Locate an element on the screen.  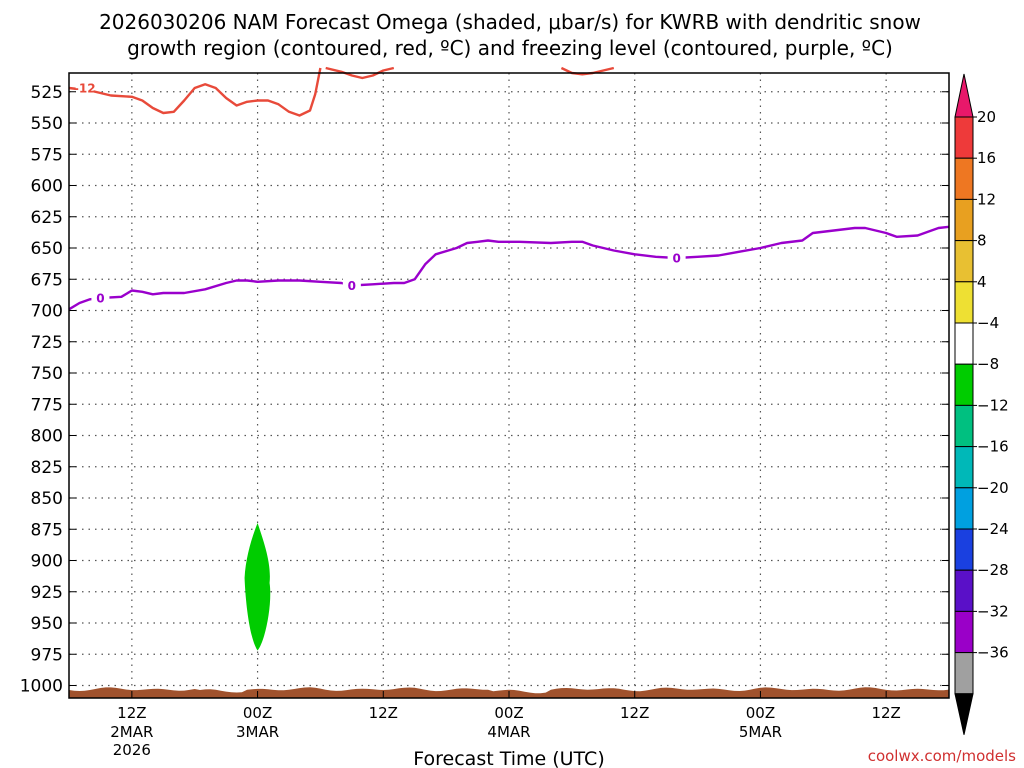
omega-upward-motion-region is located at coordinates (257, 587).